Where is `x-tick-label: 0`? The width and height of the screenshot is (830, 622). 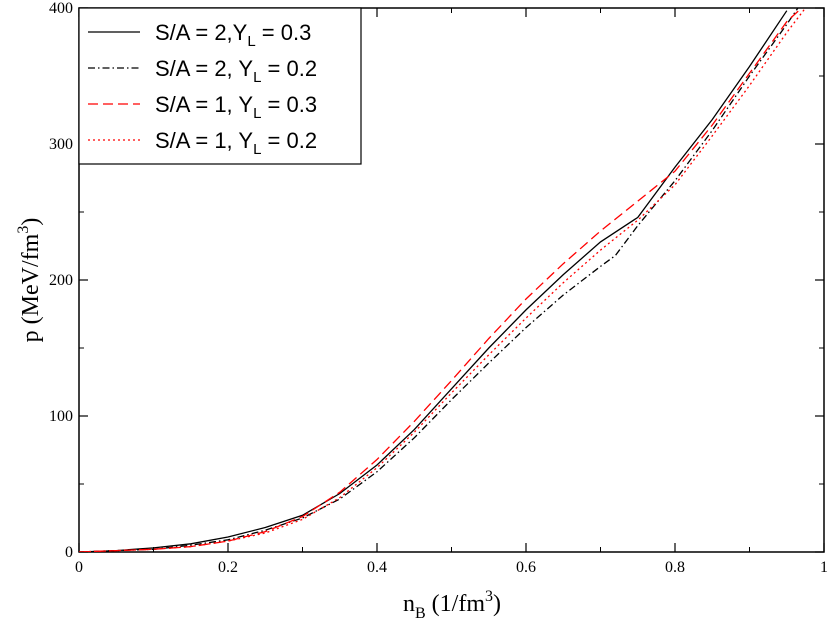
x-tick-label: 0 is located at coordinates (79, 567).